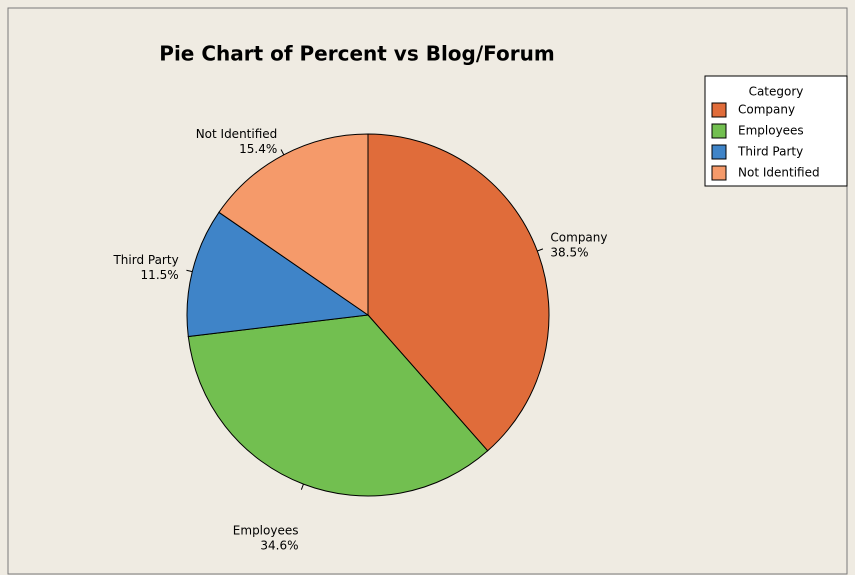  What do you see at coordinates (569, 253) in the screenshot?
I see `slice-value-label: 38.5%` at bounding box center [569, 253].